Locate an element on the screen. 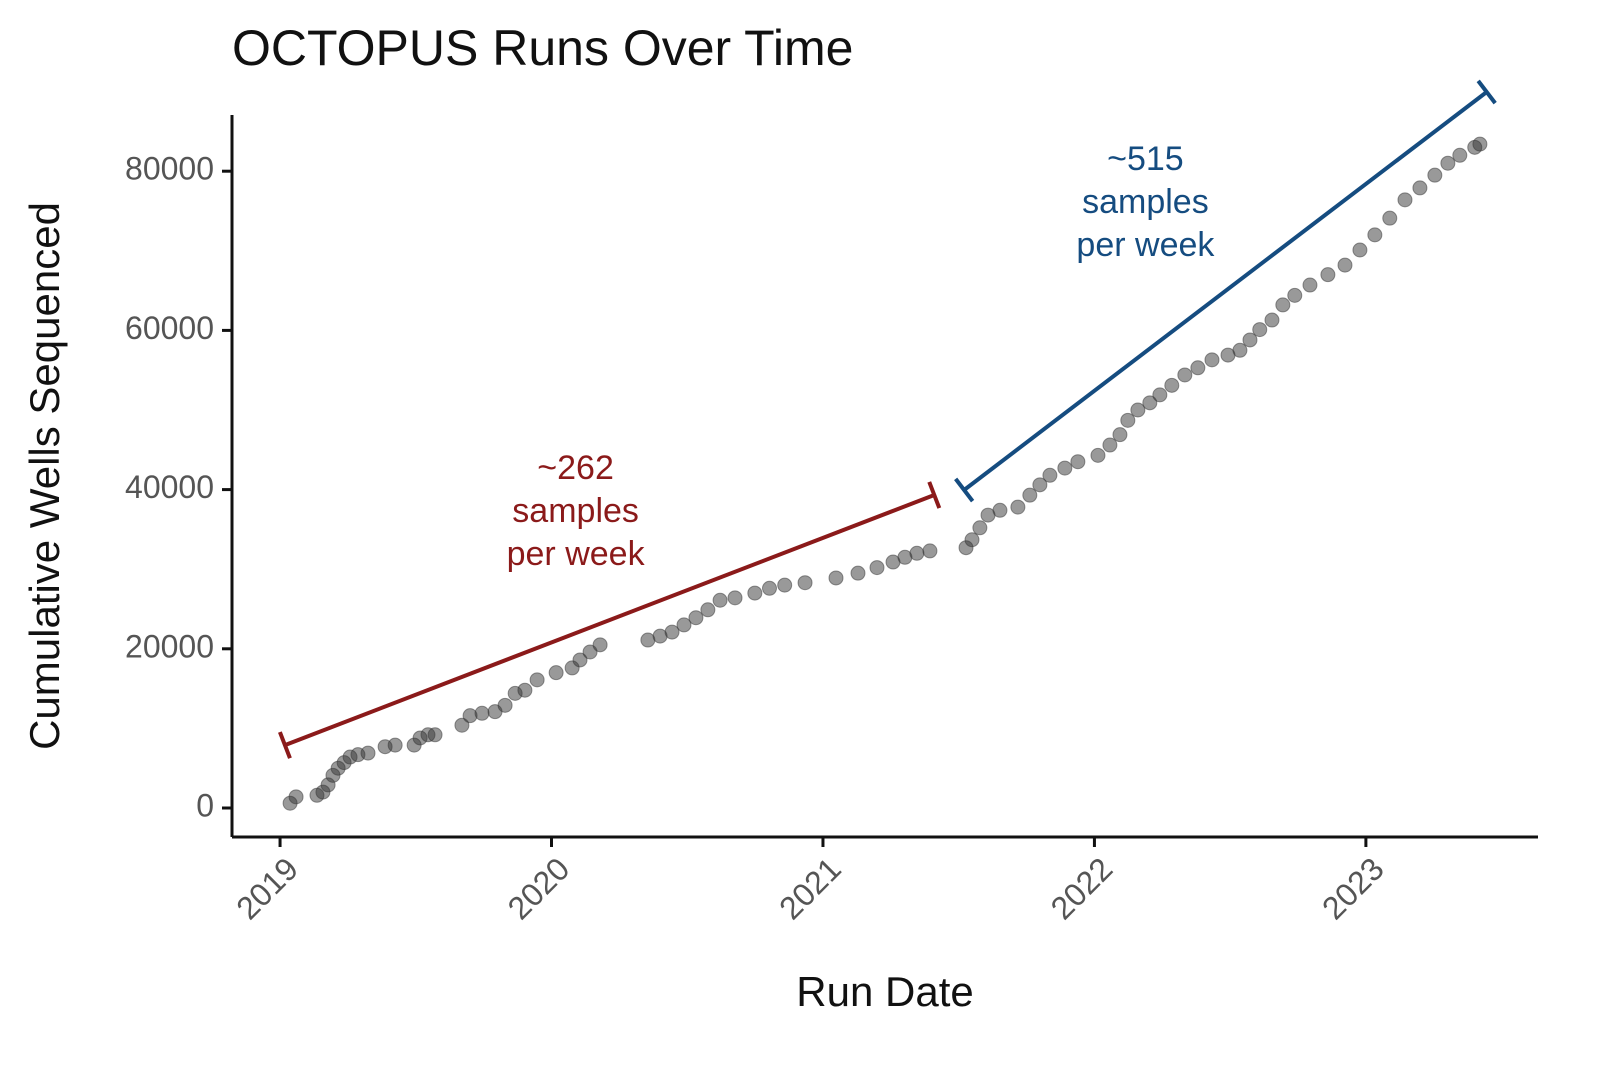 The height and width of the screenshot is (1070, 1600). annotation-text: ~262 is located at coordinates (575, 468).